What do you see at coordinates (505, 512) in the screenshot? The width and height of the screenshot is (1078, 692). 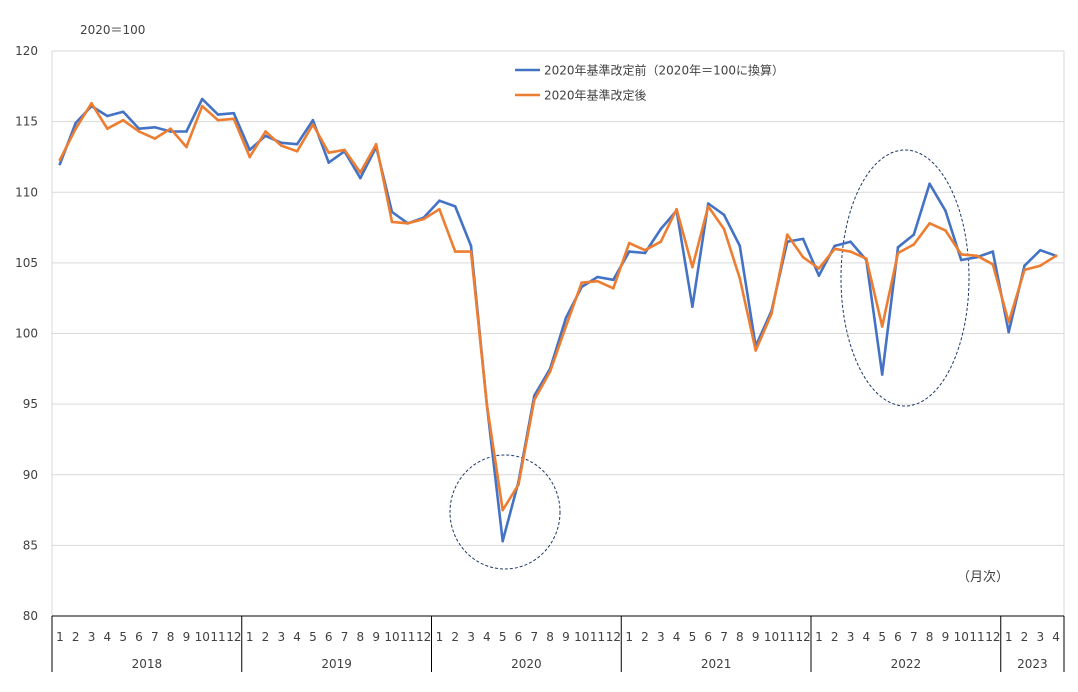 I see `covid-dip-callout-ellipse` at bounding box center [505, 512].